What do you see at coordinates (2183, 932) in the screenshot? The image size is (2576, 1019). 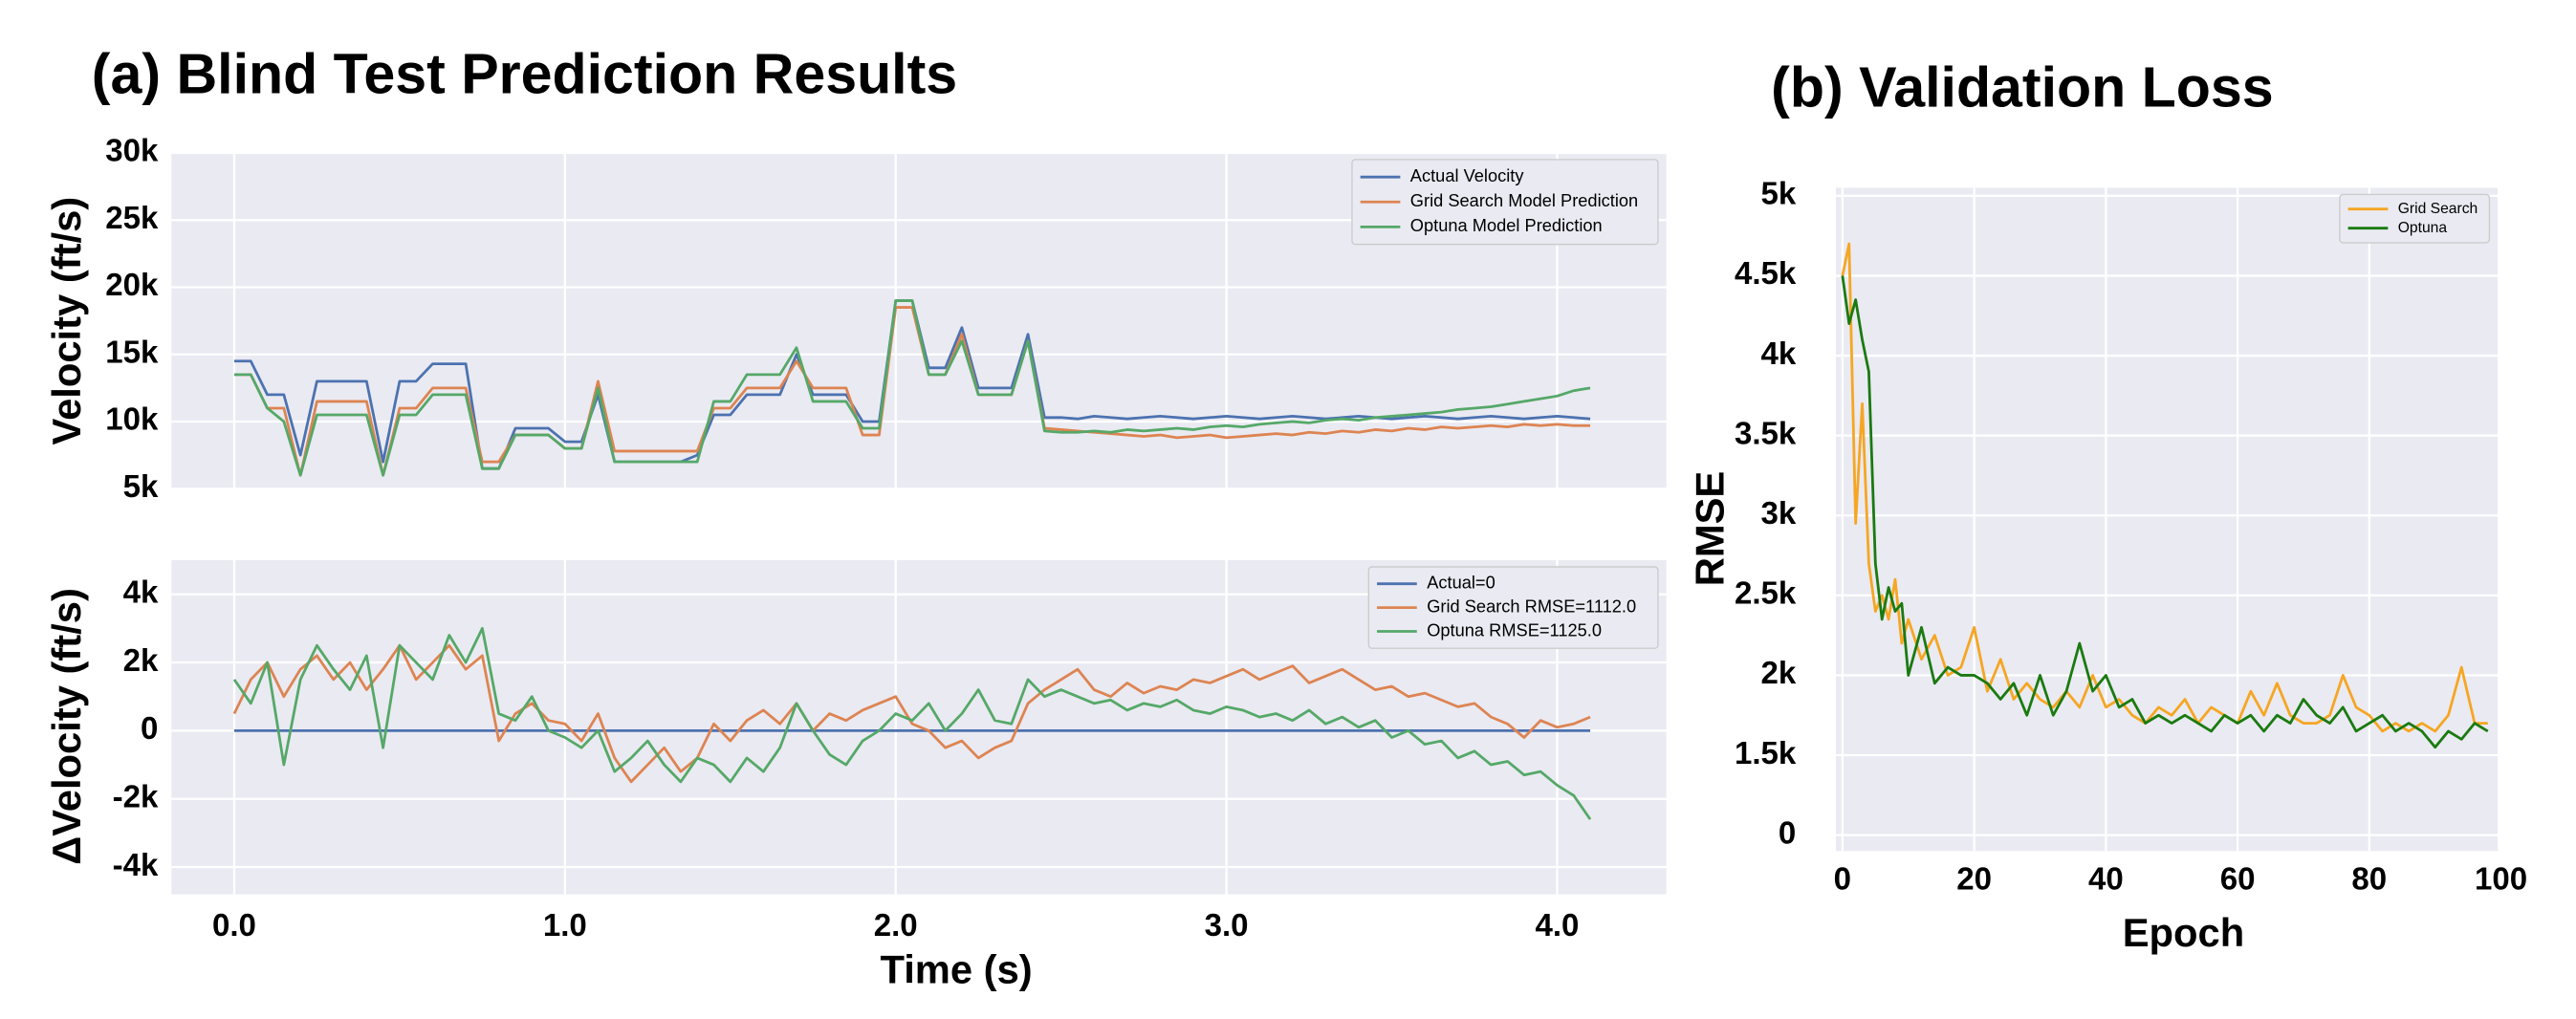 I see `x-axis-label: Epoch` at bounding box center [2183, 932].